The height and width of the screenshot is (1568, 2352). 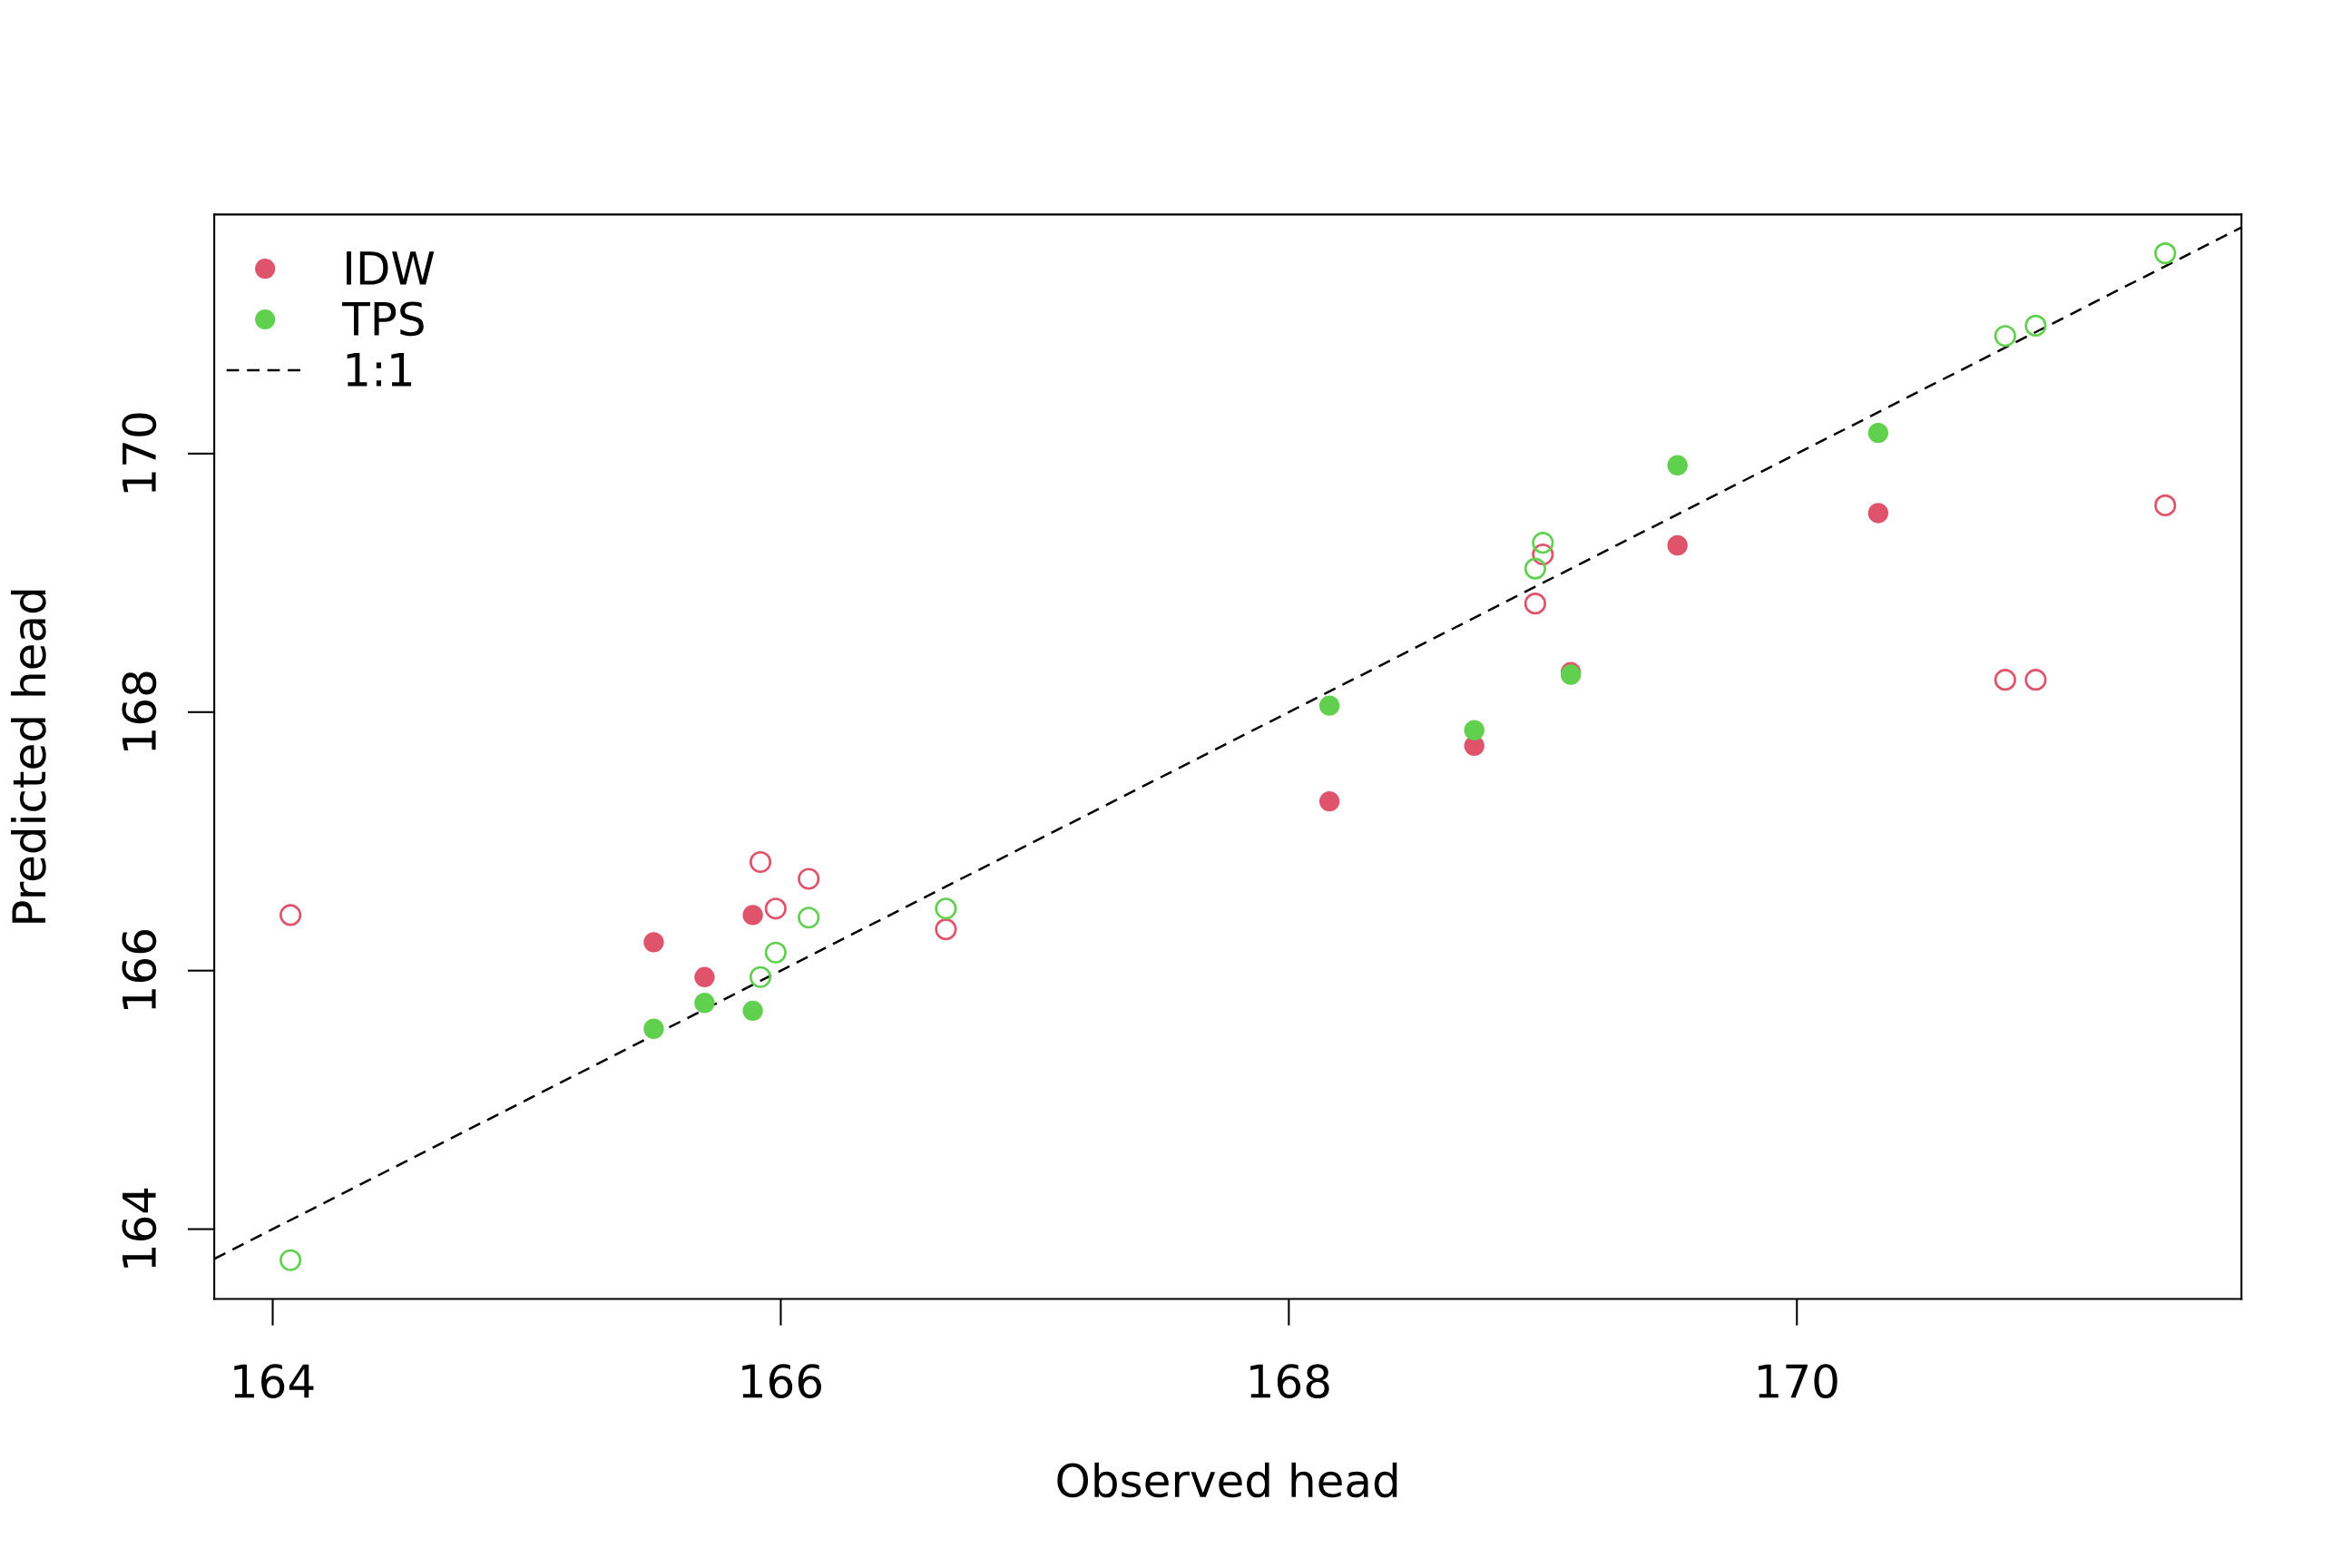 What do you see at coordinates (383, 319) in the screenshot?
I see `legend-label: TPS` at bounding box center [383, 319].